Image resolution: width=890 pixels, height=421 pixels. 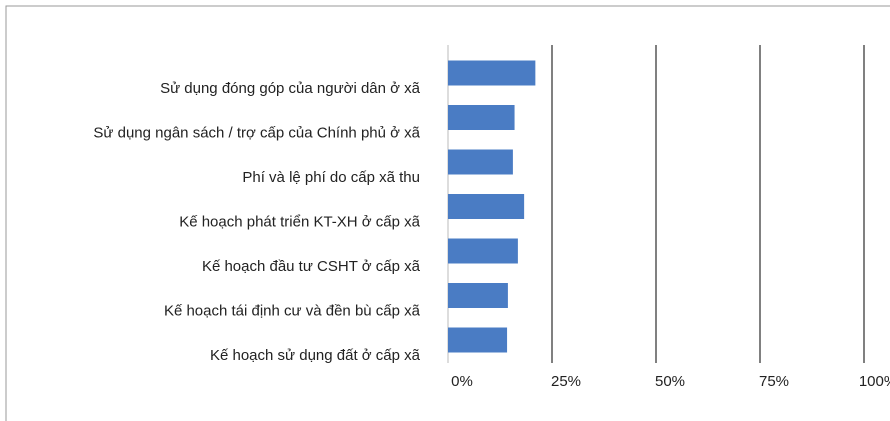 I want to click on y-tick-label: Sử dụng đóng góp của người dân ở xã, so click(x=290, y=88).